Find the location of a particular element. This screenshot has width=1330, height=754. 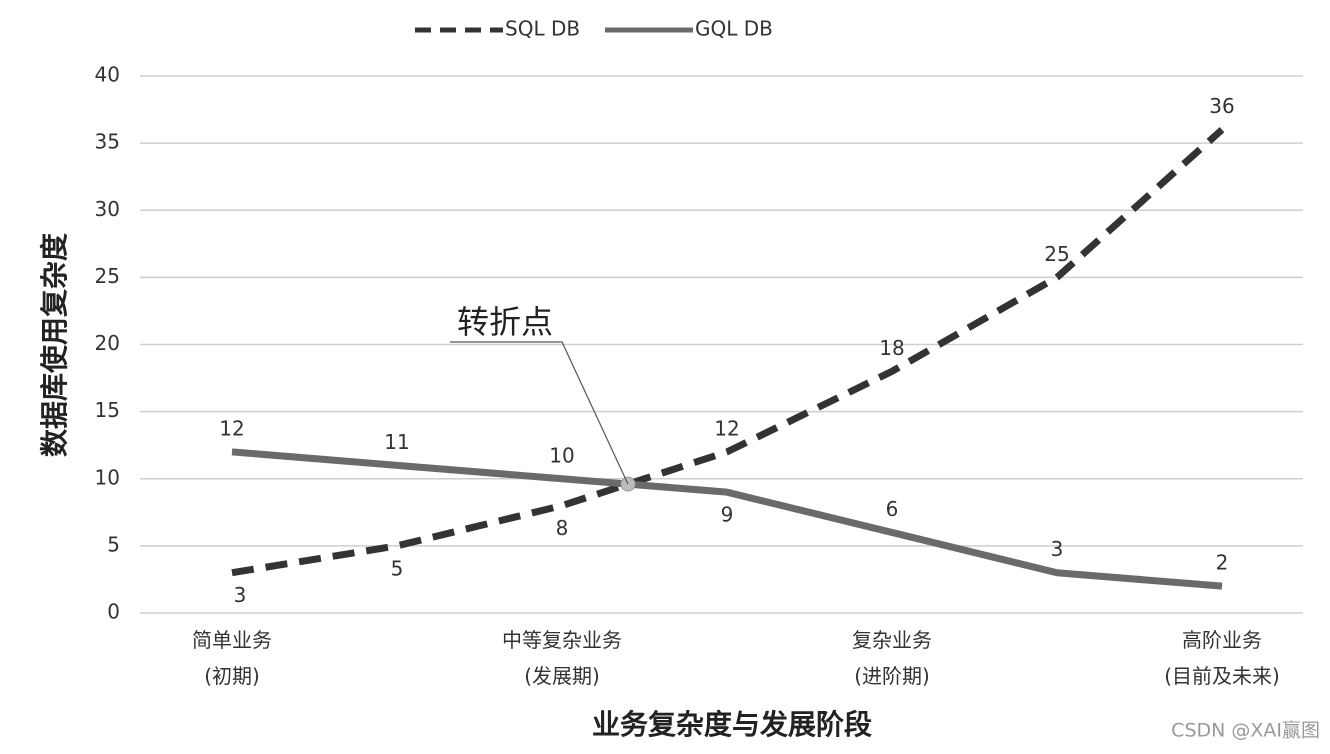

y-tick-label: 40 is located at coordinates (107, 75).